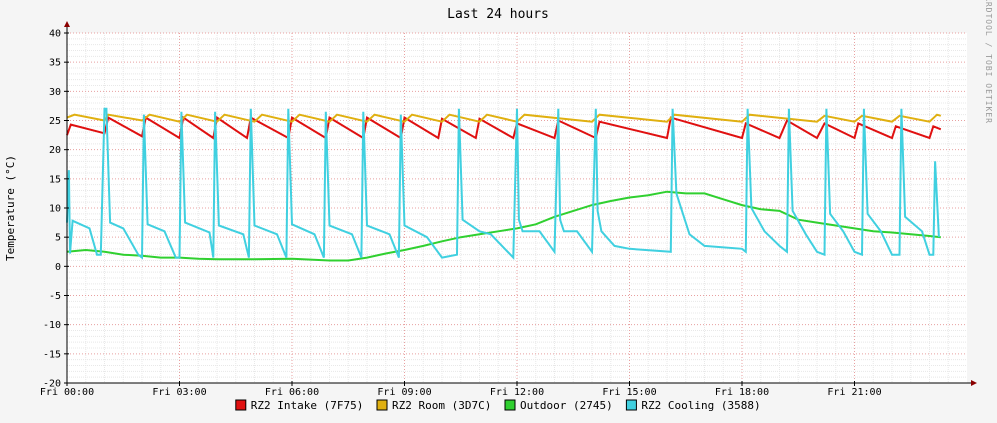 The image size is (997, 423). Describe the element at coordinates (974, 383) in the screenshot. I see `x-axis-arrow` at that location.